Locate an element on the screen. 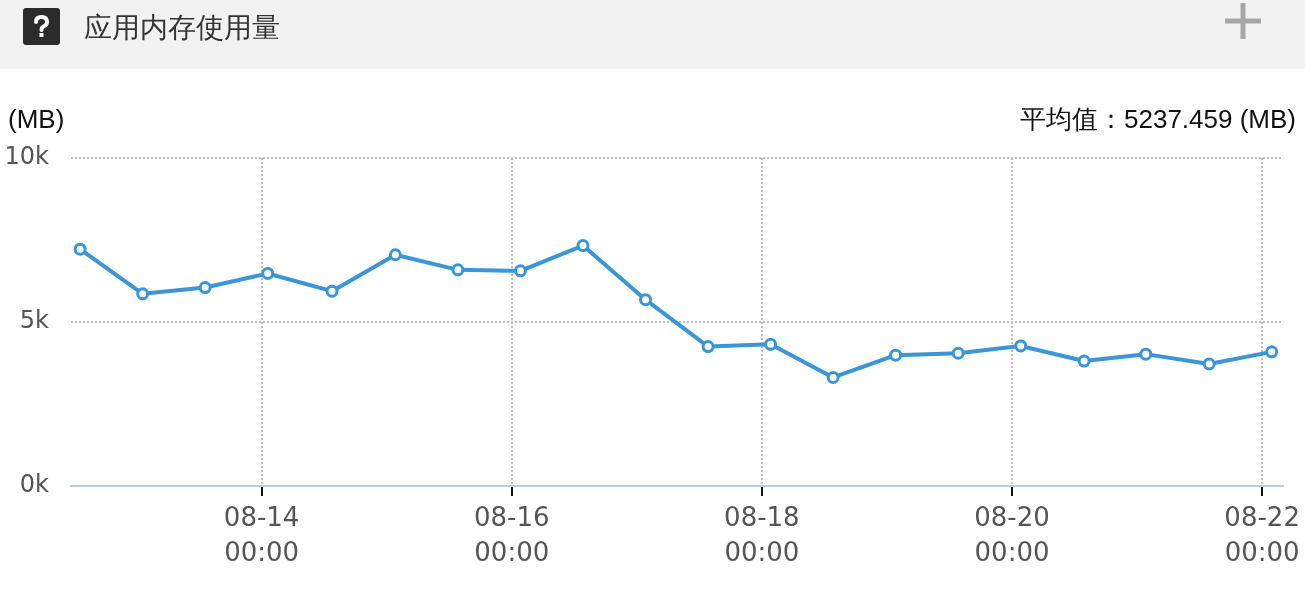 The width and height of the screenshot is (1310, 591). x-tick-label: 08-18 00:00 is located at coordinates (762, 535).